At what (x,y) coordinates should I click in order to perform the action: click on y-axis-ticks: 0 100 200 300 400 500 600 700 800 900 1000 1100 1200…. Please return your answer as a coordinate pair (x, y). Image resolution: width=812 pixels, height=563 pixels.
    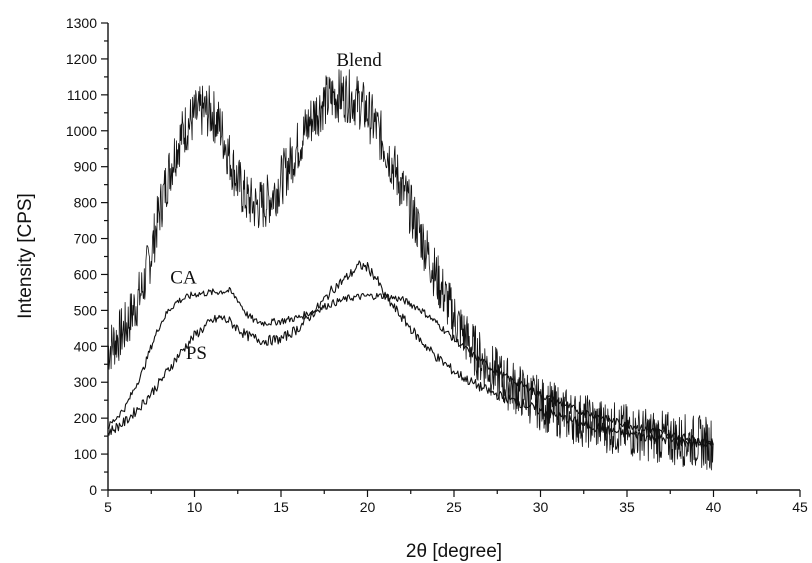
    Looking at the image, I should click on (87, 256).